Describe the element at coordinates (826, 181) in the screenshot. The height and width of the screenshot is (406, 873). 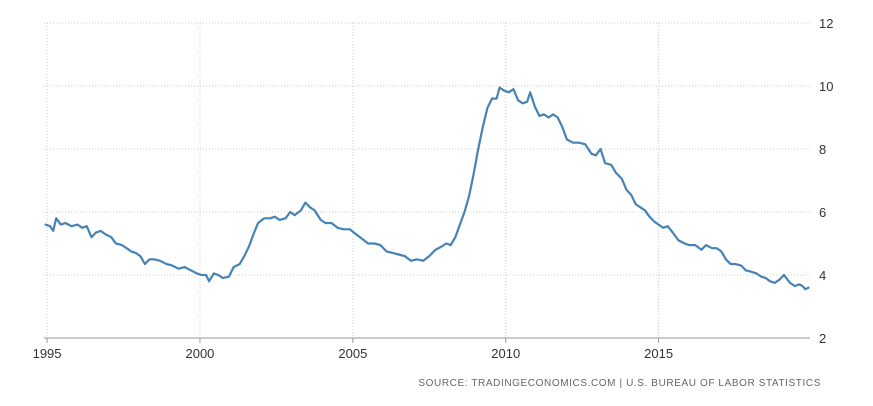
I see `y-axis-tick-labels: 2 4 6 8 10 12` at that location.